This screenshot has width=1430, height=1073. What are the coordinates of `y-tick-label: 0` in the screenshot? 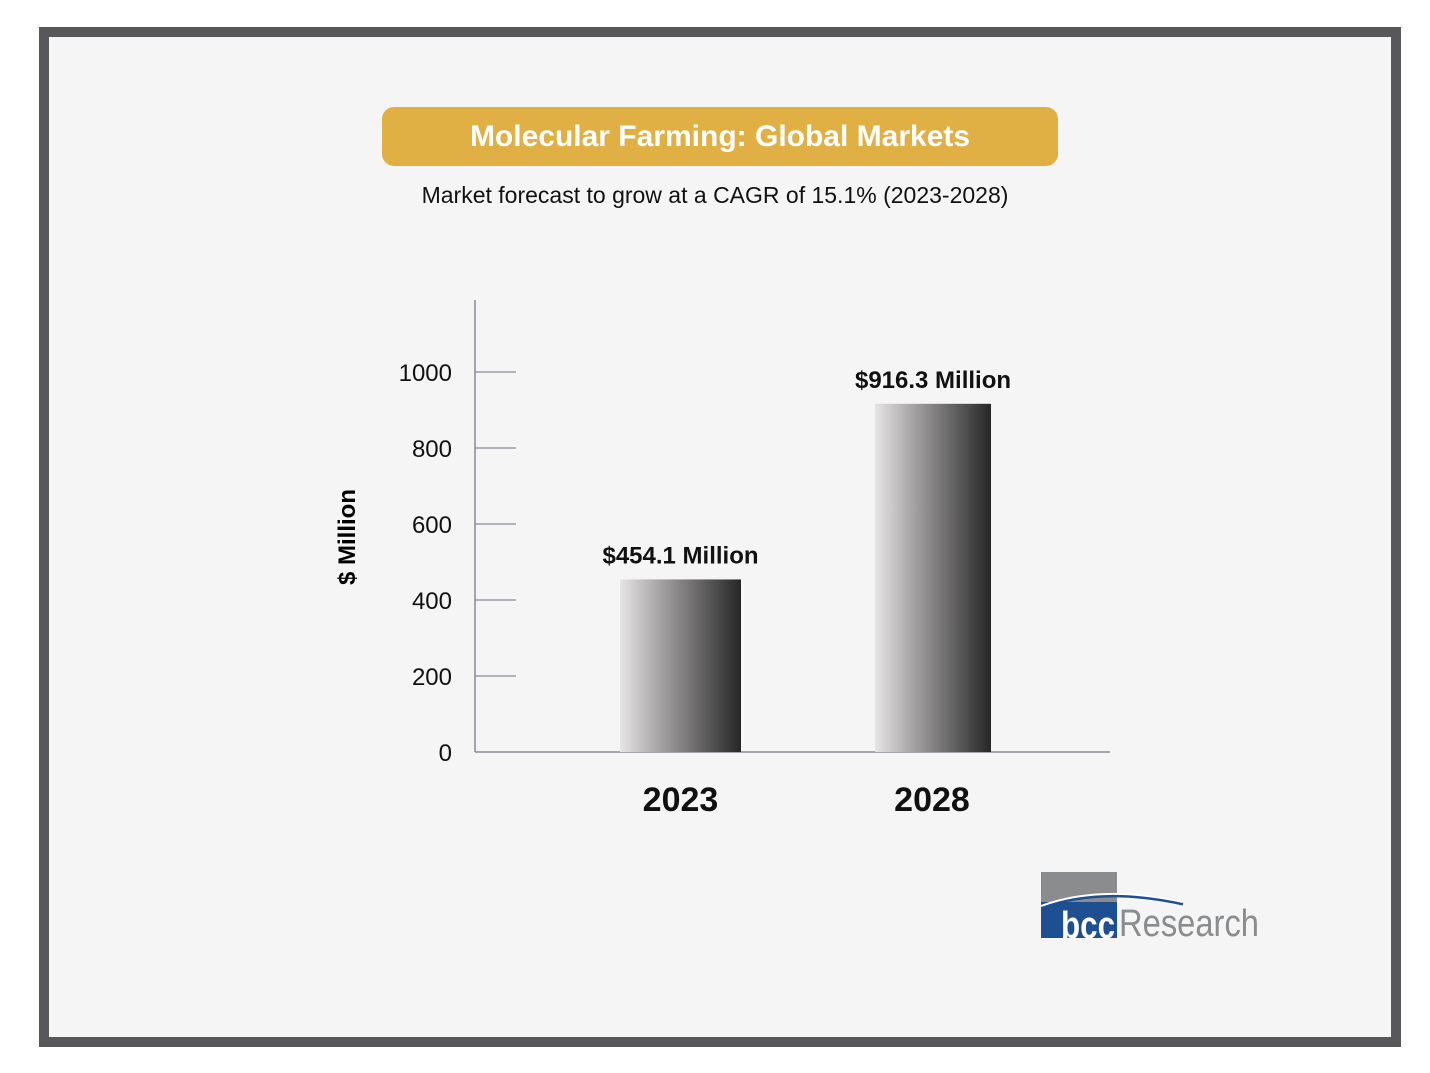 It's located at (445, 753).